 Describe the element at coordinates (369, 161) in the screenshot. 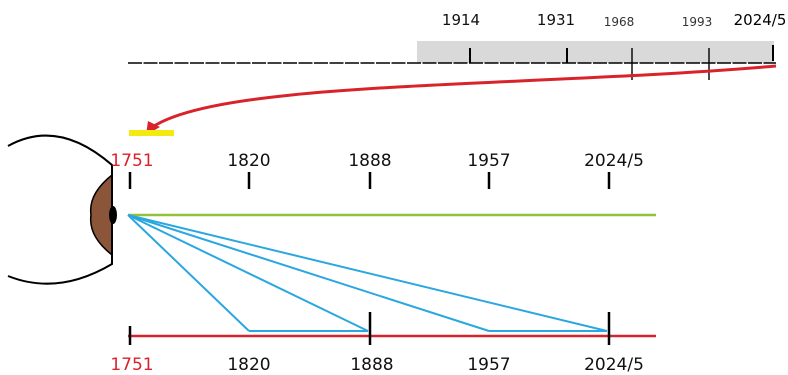

I see `mid-label-1888: 1888` at that location.